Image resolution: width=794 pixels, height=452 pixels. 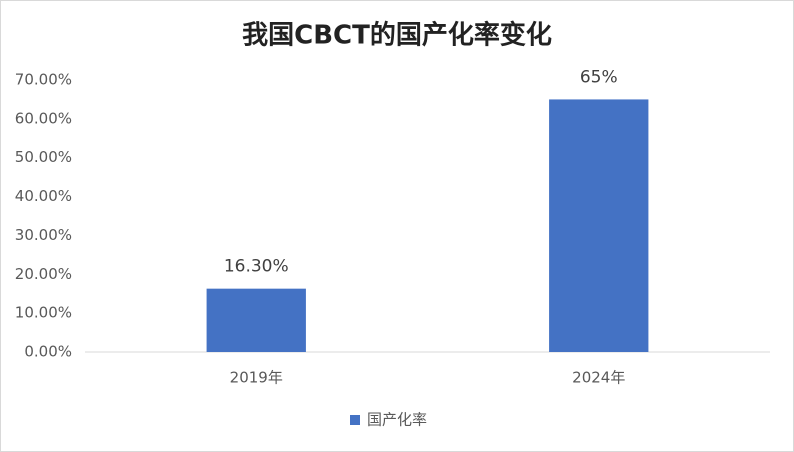 I want to click on chart-title: 我国CBCT的国产化率变化, so click(x=397, y=35).